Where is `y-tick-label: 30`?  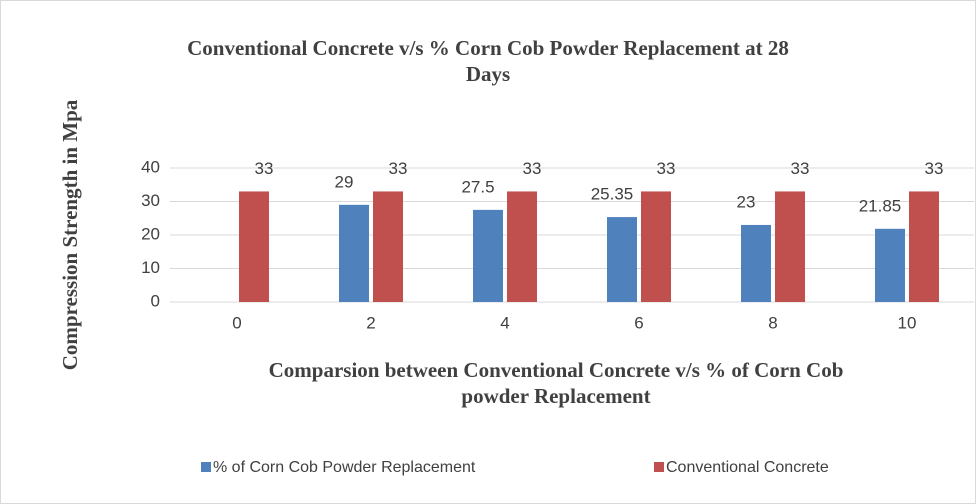
y-tick-label: 30 is located at coordinates (150, 200).